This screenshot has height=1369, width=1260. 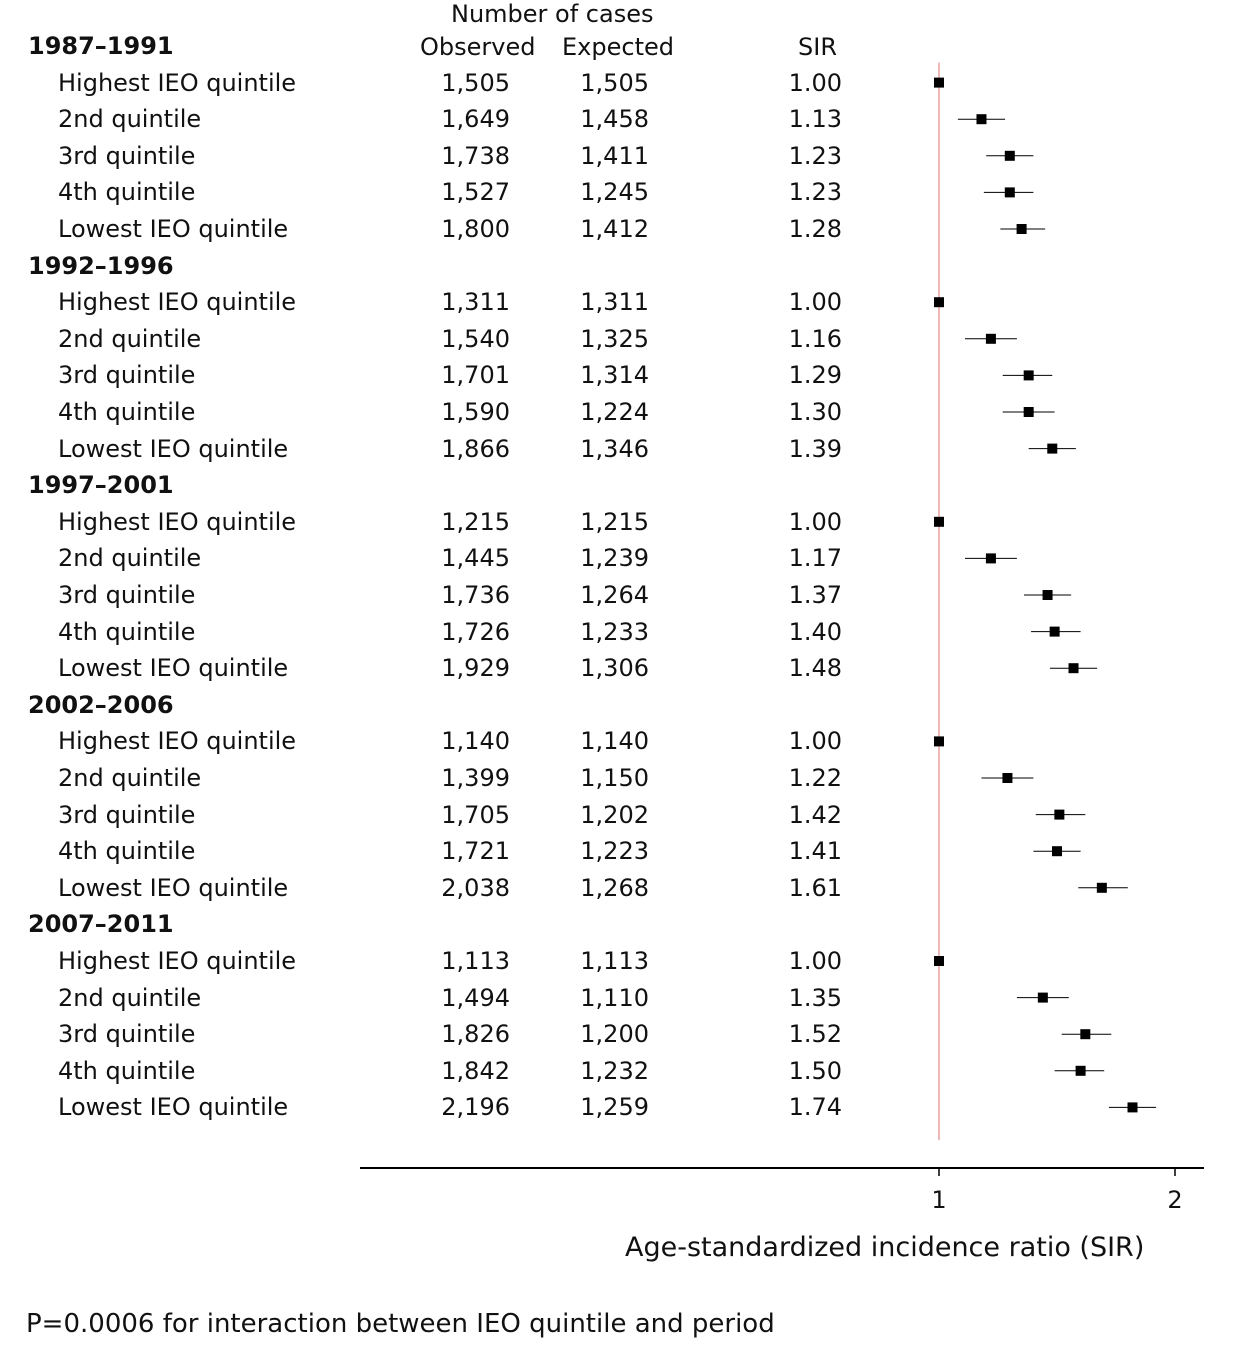 What do you see at coordinates (475, 778) in the screenshot?
I see `observed-value: 1,399` at bounding box center [475, 778].